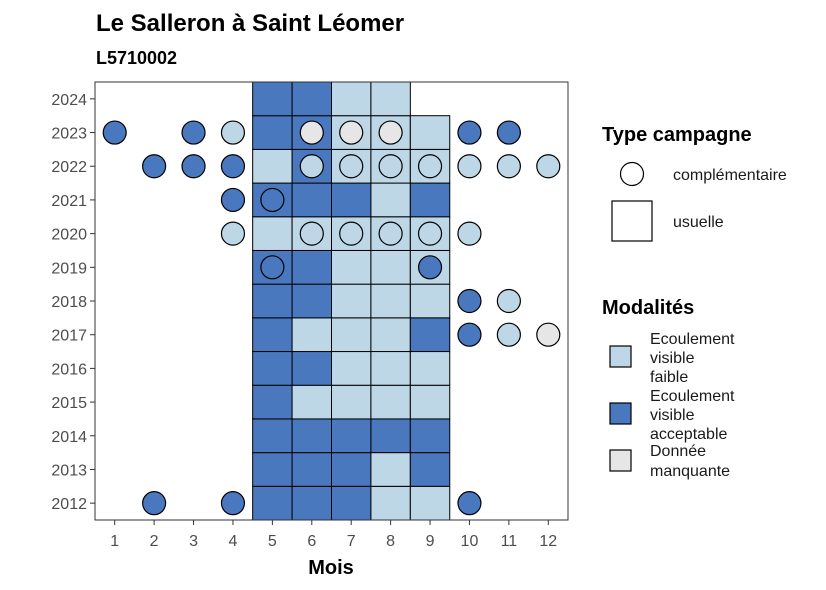  What do you see at coordinates (692, 396) in the screenshot?
I see `legend-label-acceptable-1: Ecoulement` at bounding box center [692, 396].